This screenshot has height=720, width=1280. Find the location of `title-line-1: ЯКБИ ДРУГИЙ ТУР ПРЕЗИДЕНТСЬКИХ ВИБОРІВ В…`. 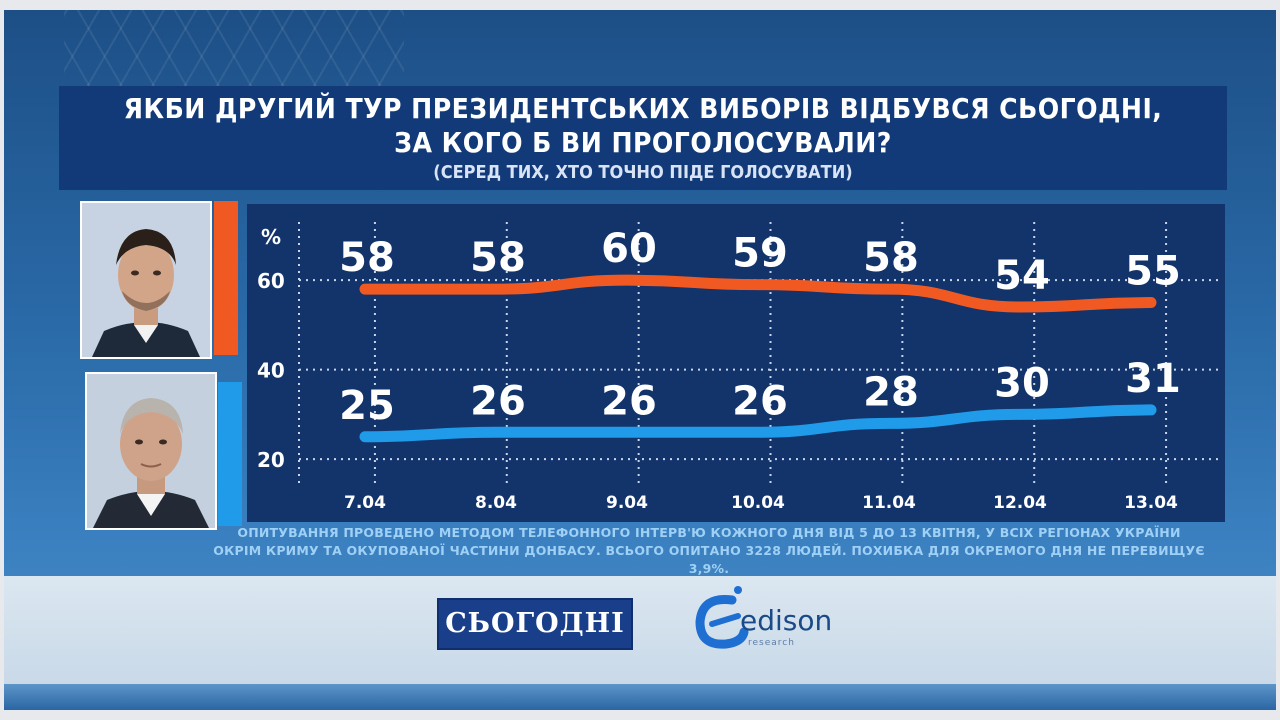

title-line-1: ЯКБИ ДРУГИЙ ТУР ПРЕЗИДЕНТСЬКИХ ВИБОРІВ В… is located at coordinates (643, 108).